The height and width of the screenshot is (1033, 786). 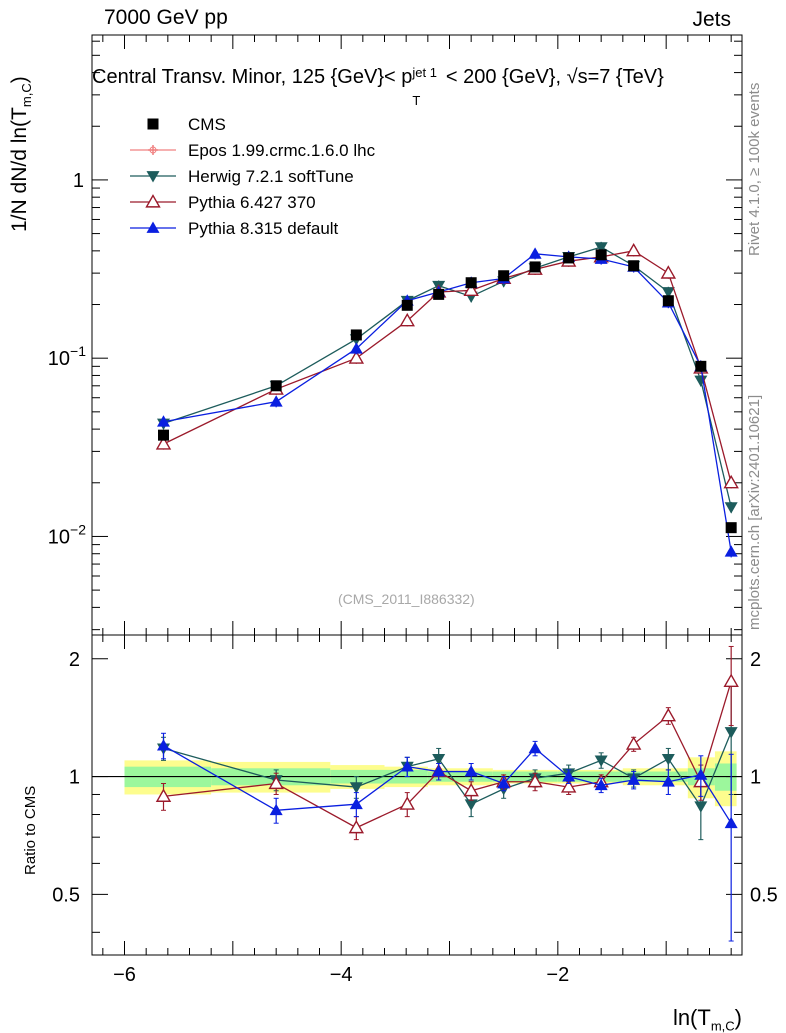 What do you see at coordinates (153, 177) in the screenshot?
I see `legend-marker-herwig` at bounding box center [153, 177].